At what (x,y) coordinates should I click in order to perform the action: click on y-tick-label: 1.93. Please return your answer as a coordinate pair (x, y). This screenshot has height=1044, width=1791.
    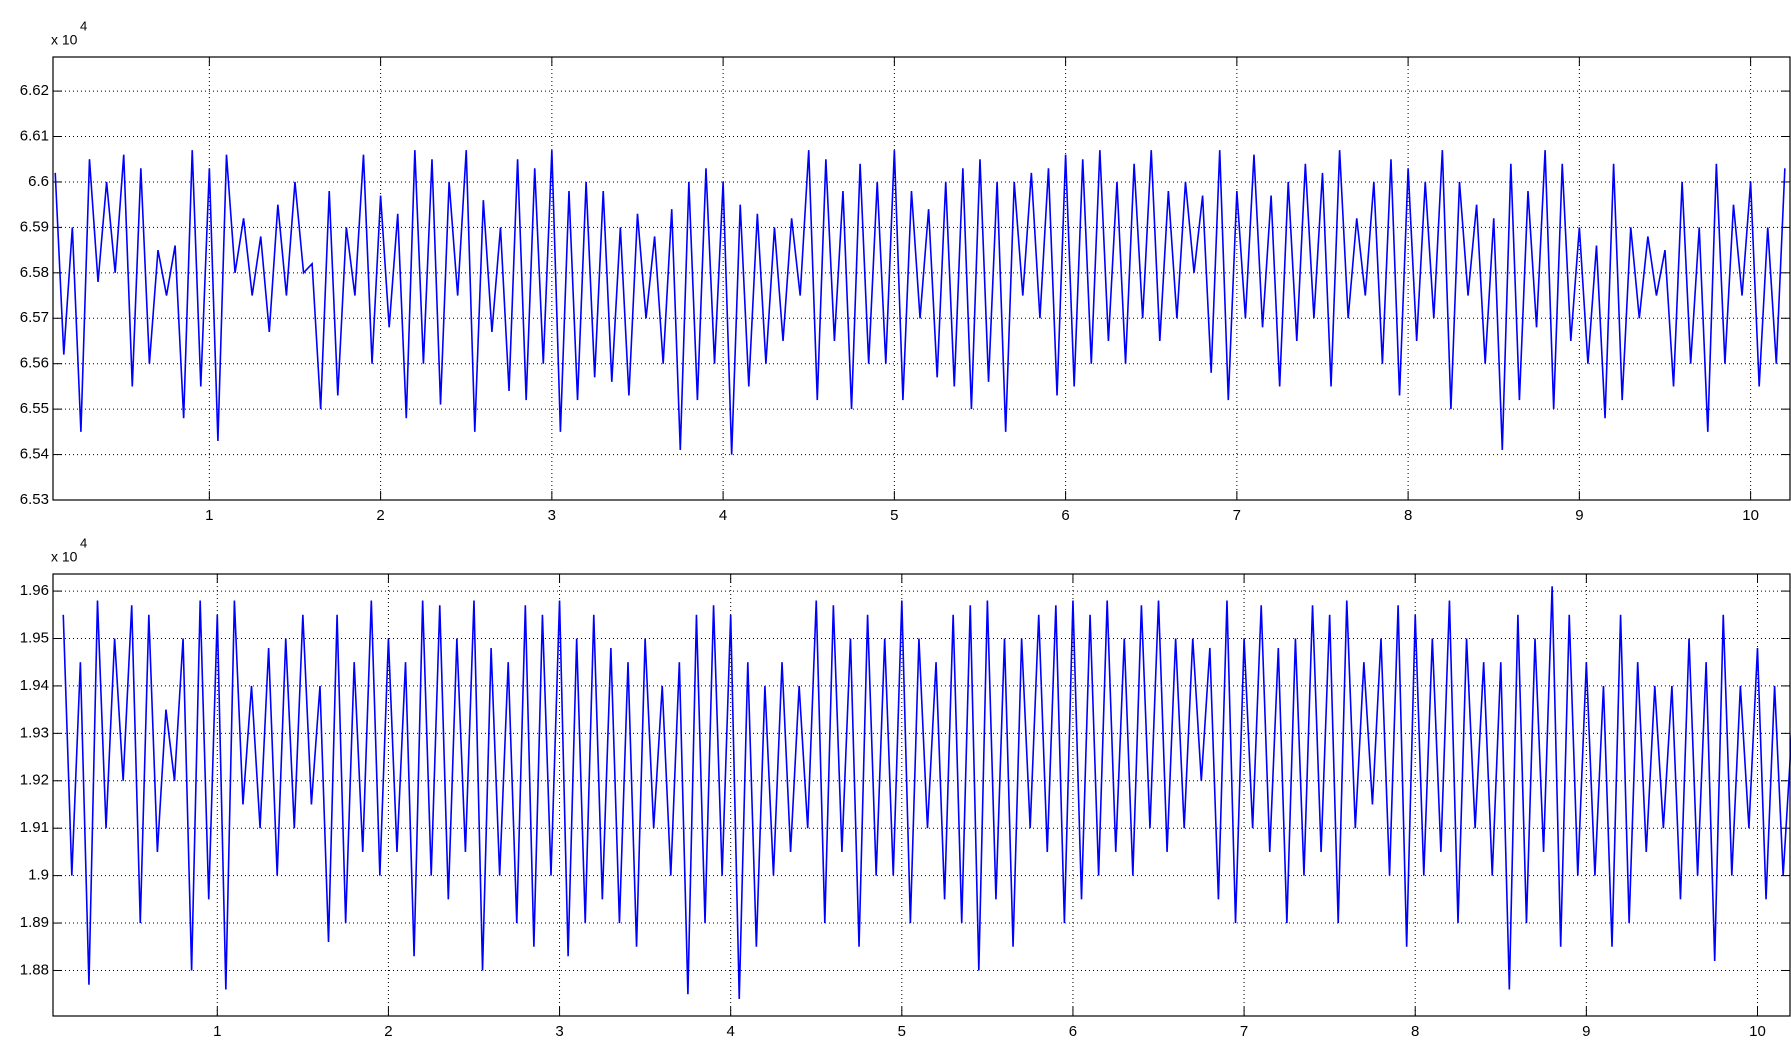
    Looking at the image, I should click on (34, 732).